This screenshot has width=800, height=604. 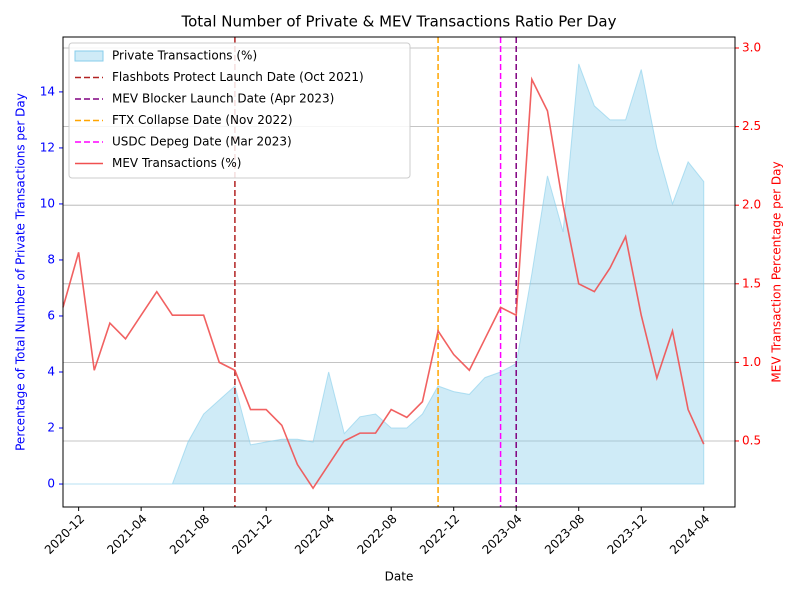 I want to click on y-tick-label: 2, so click(x=51, y=428).